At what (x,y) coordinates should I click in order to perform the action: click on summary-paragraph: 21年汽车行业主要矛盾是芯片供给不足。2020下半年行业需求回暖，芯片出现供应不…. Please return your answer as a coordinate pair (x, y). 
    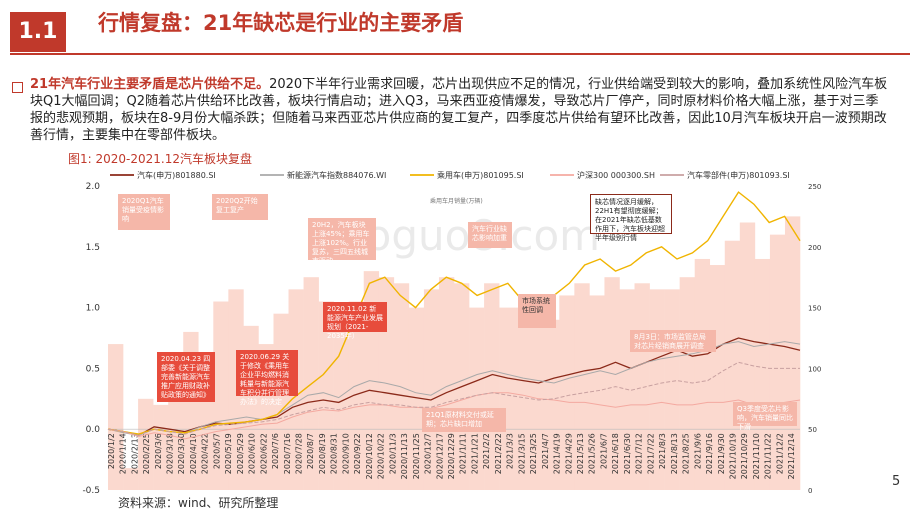
    Looking at the image, I should click on (460, 110).